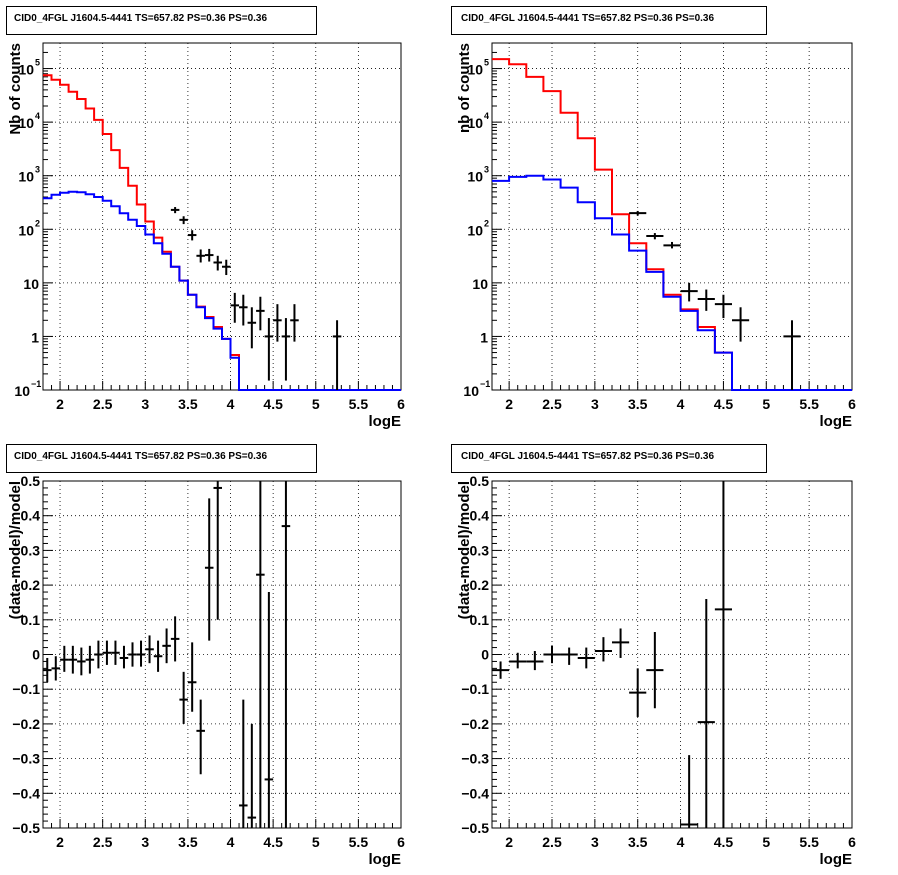 The height and width of the screenshot is (875, 898). Describe the element at coordinates (60, 842) in the screenshot. I see `x-tick-label: 2` at that location.